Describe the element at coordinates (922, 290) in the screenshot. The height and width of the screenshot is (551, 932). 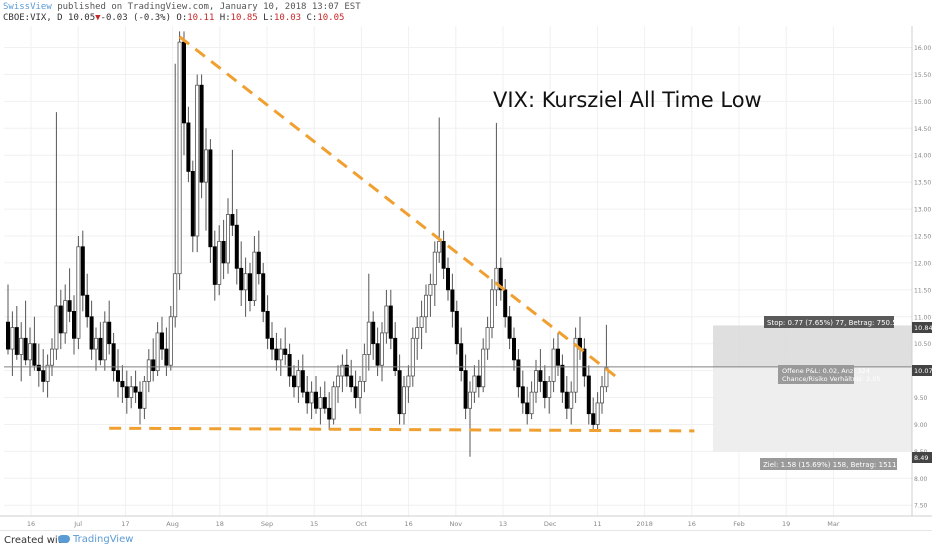
I see `price-tick-label: 11.50` at that location.